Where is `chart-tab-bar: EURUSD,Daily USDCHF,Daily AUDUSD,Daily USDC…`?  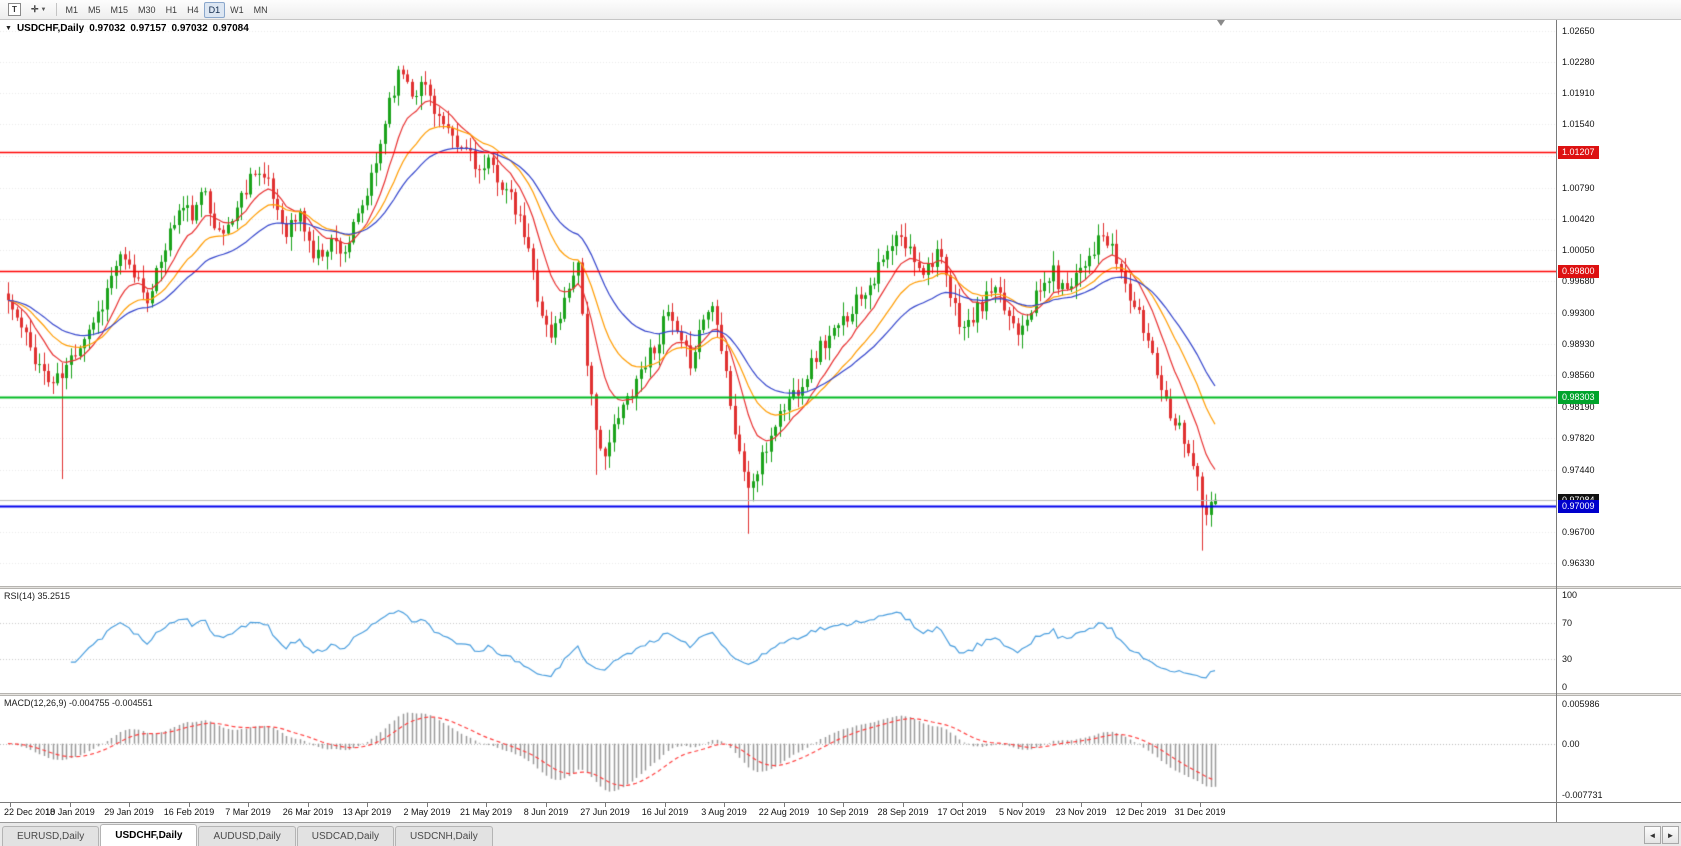
chart-tab-bar: EURUSD,Daily USDCHF,Daily AUDUSD,Daily USDC… is located at coordinates (840, 834).